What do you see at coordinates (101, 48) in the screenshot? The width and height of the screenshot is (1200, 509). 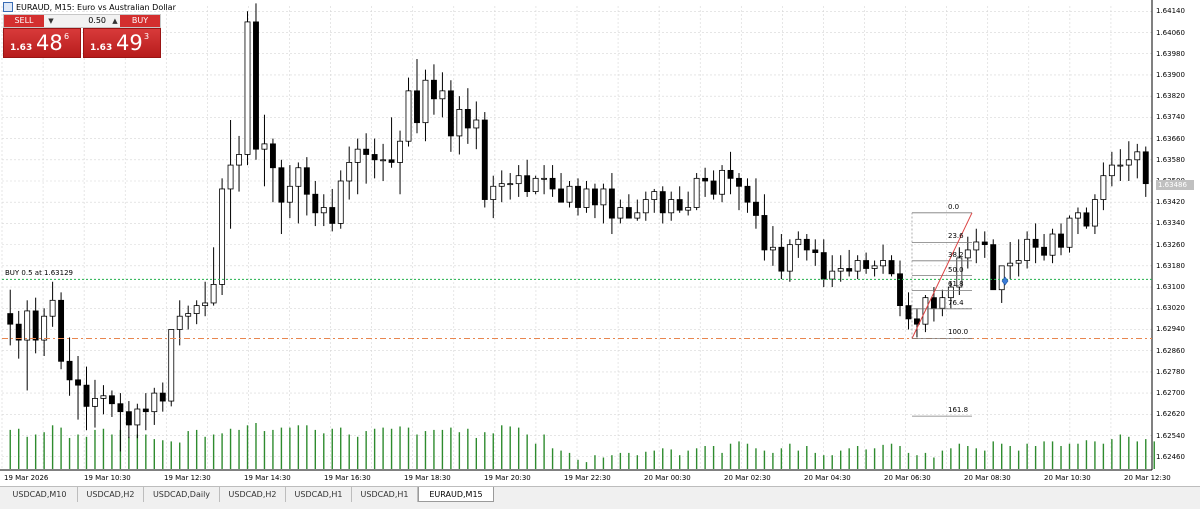 I see `buy-price-prefix: 1.63` at bounding box center [101, 48].